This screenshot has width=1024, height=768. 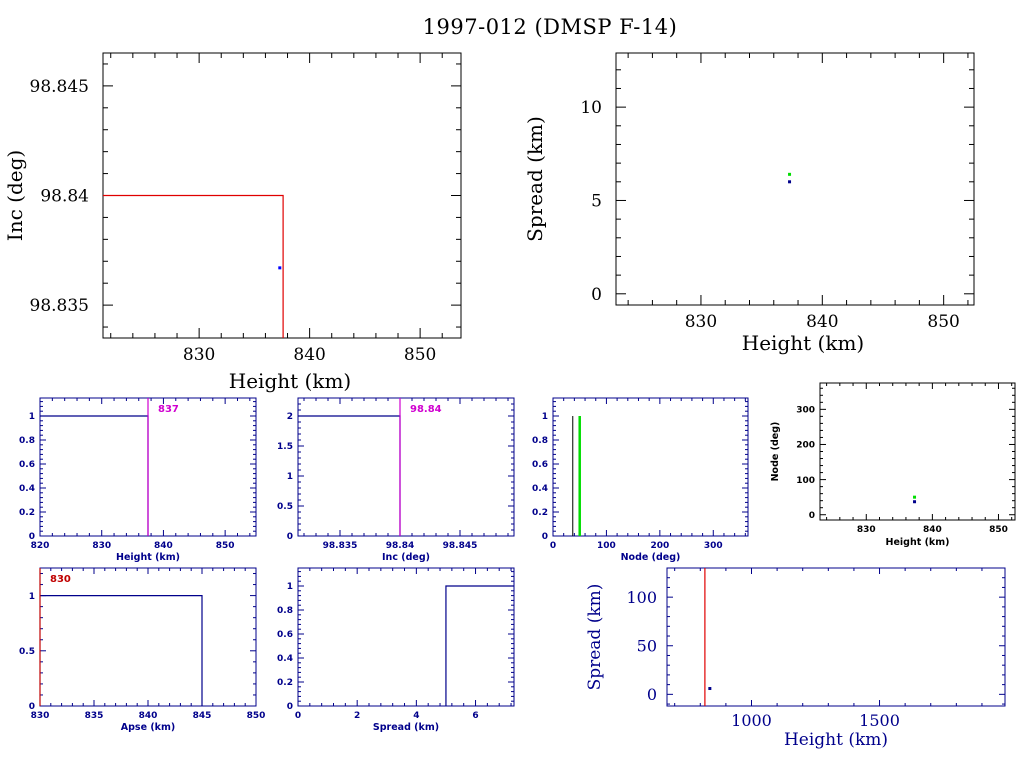 I want to click on p5-xlabel: Node (deg), so click(x=651, y=557).